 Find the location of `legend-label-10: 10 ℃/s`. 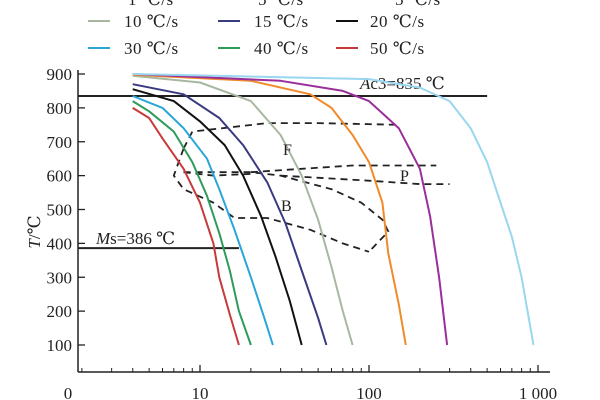

legend-label-10: 10 ℃/s is located at coordinates (151, 21).